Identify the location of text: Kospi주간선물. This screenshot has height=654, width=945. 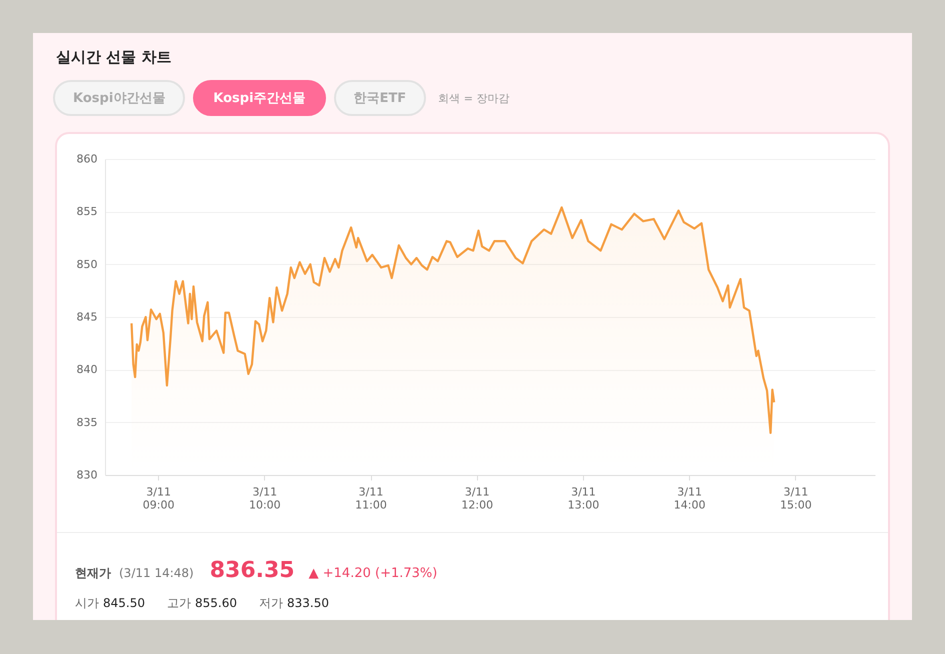
(259, 98).